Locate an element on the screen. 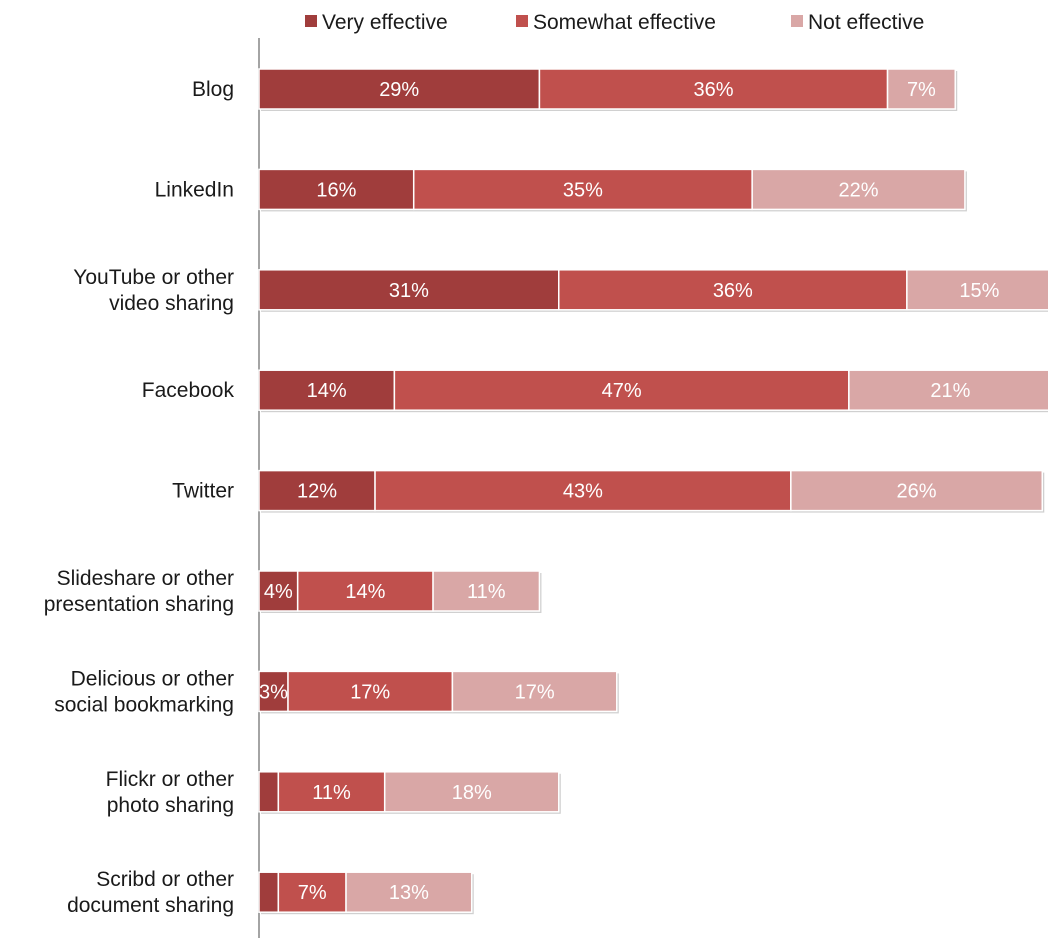 This screenshot has height=938, width=1048. category-label: social bookmarking is located at coordinates (144, 704).